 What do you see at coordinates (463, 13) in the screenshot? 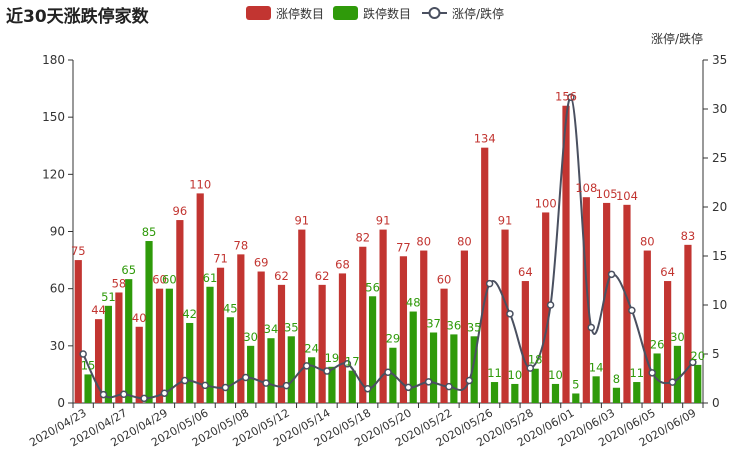
I see `legend-item-ratio: 涨停/跌停` at bounding box center [463, 13].